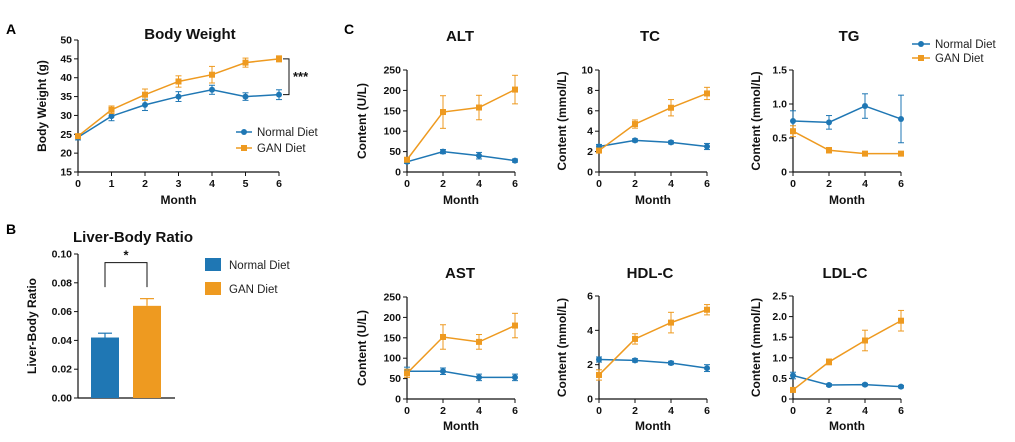 This screenshot has height=442, width=1015. Describe the element at coordinates (779, 105) in the screenshot. I see `y-tick-label: 1.0` at that location.